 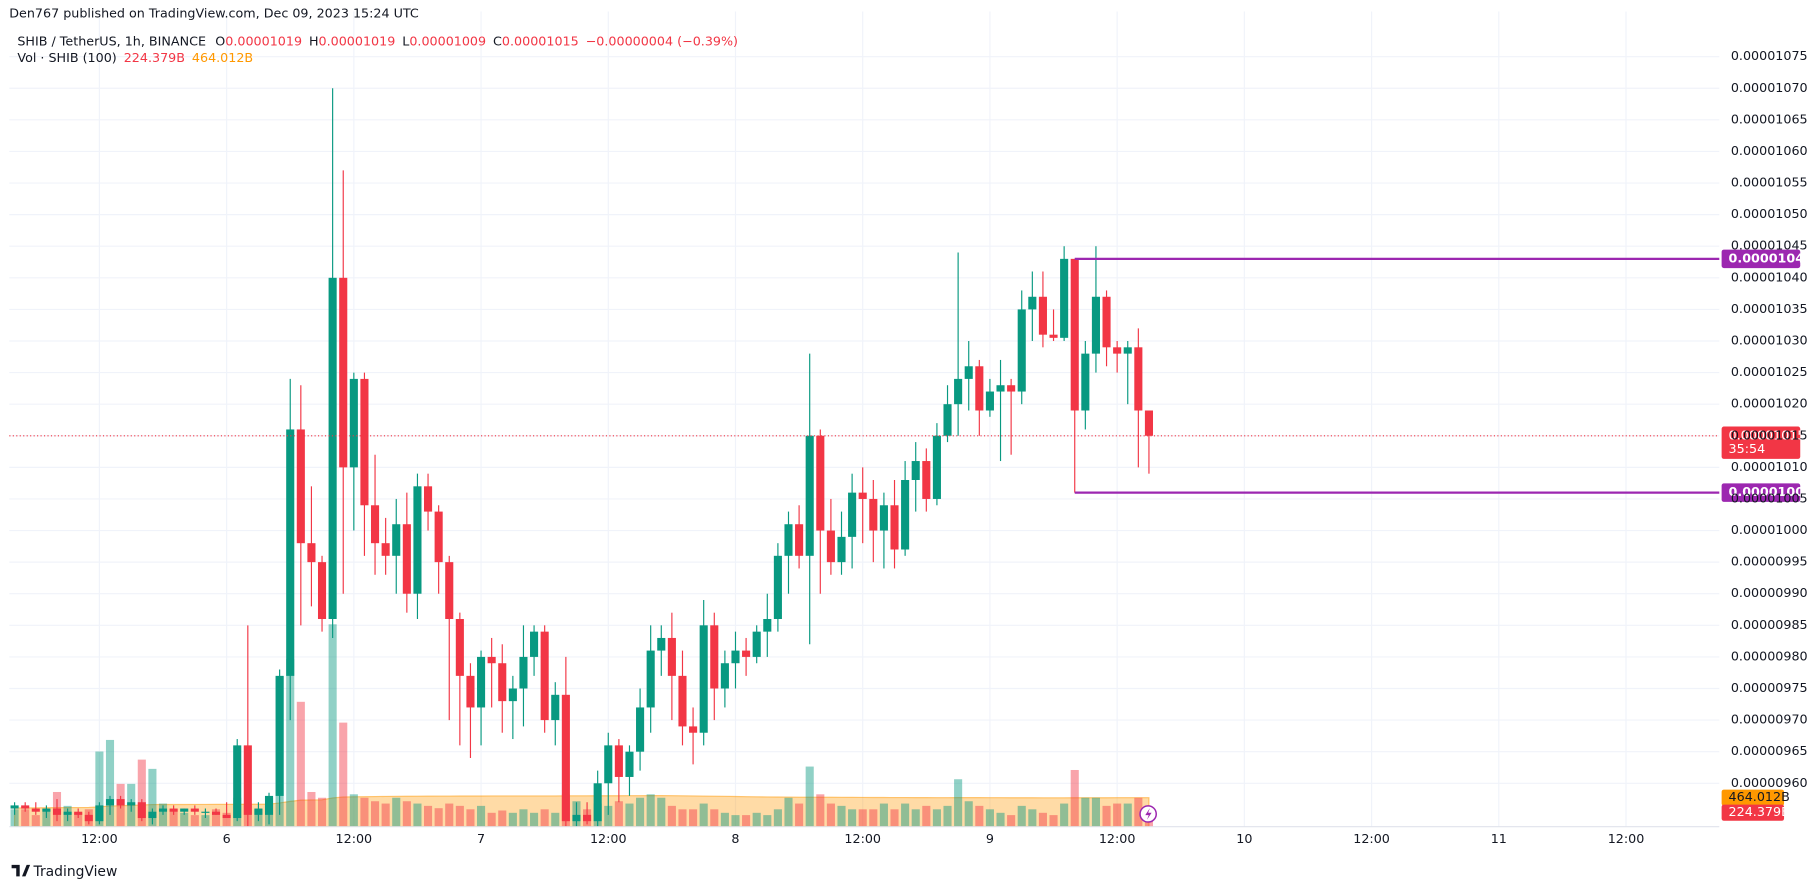 What do you see at coordinates (1769, 719) in the screenshot?
I see `y-tick-label: 0.00000970` at bounding box center [1769, 719].